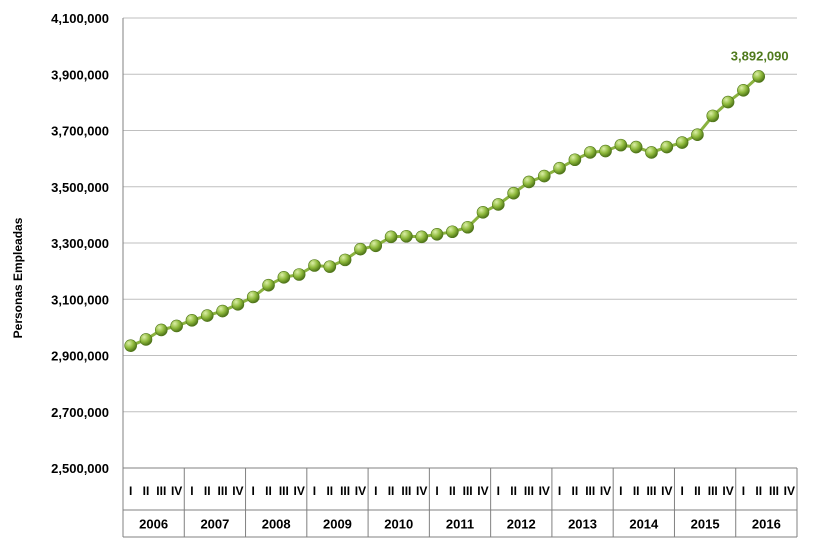 The width and height of the screenshot is (815, 546). What do you see at coordinates (80, 412) in the screenshot?
I see `y-tick-label: 2,700,000` at bounding box center [80, 412].